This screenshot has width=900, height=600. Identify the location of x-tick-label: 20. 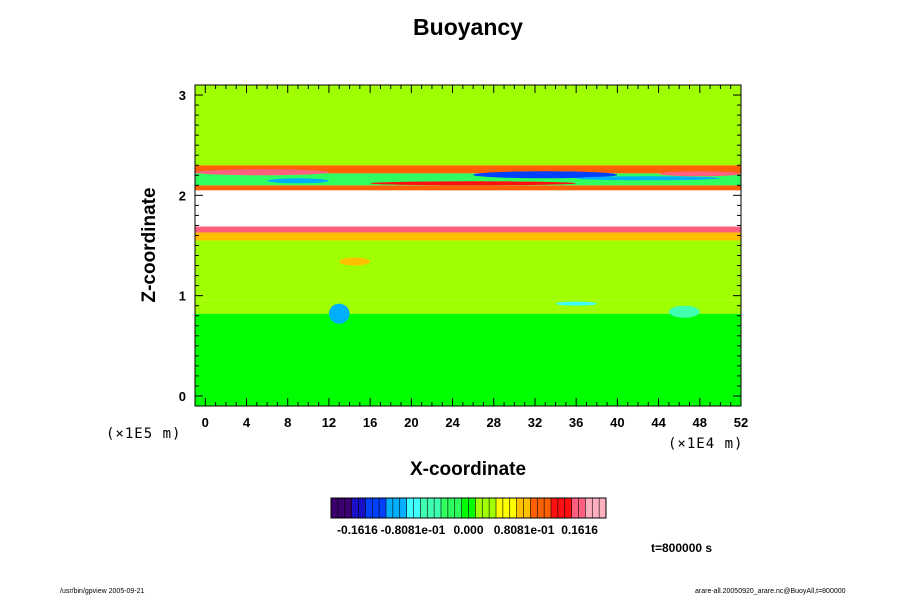
(411, 422).